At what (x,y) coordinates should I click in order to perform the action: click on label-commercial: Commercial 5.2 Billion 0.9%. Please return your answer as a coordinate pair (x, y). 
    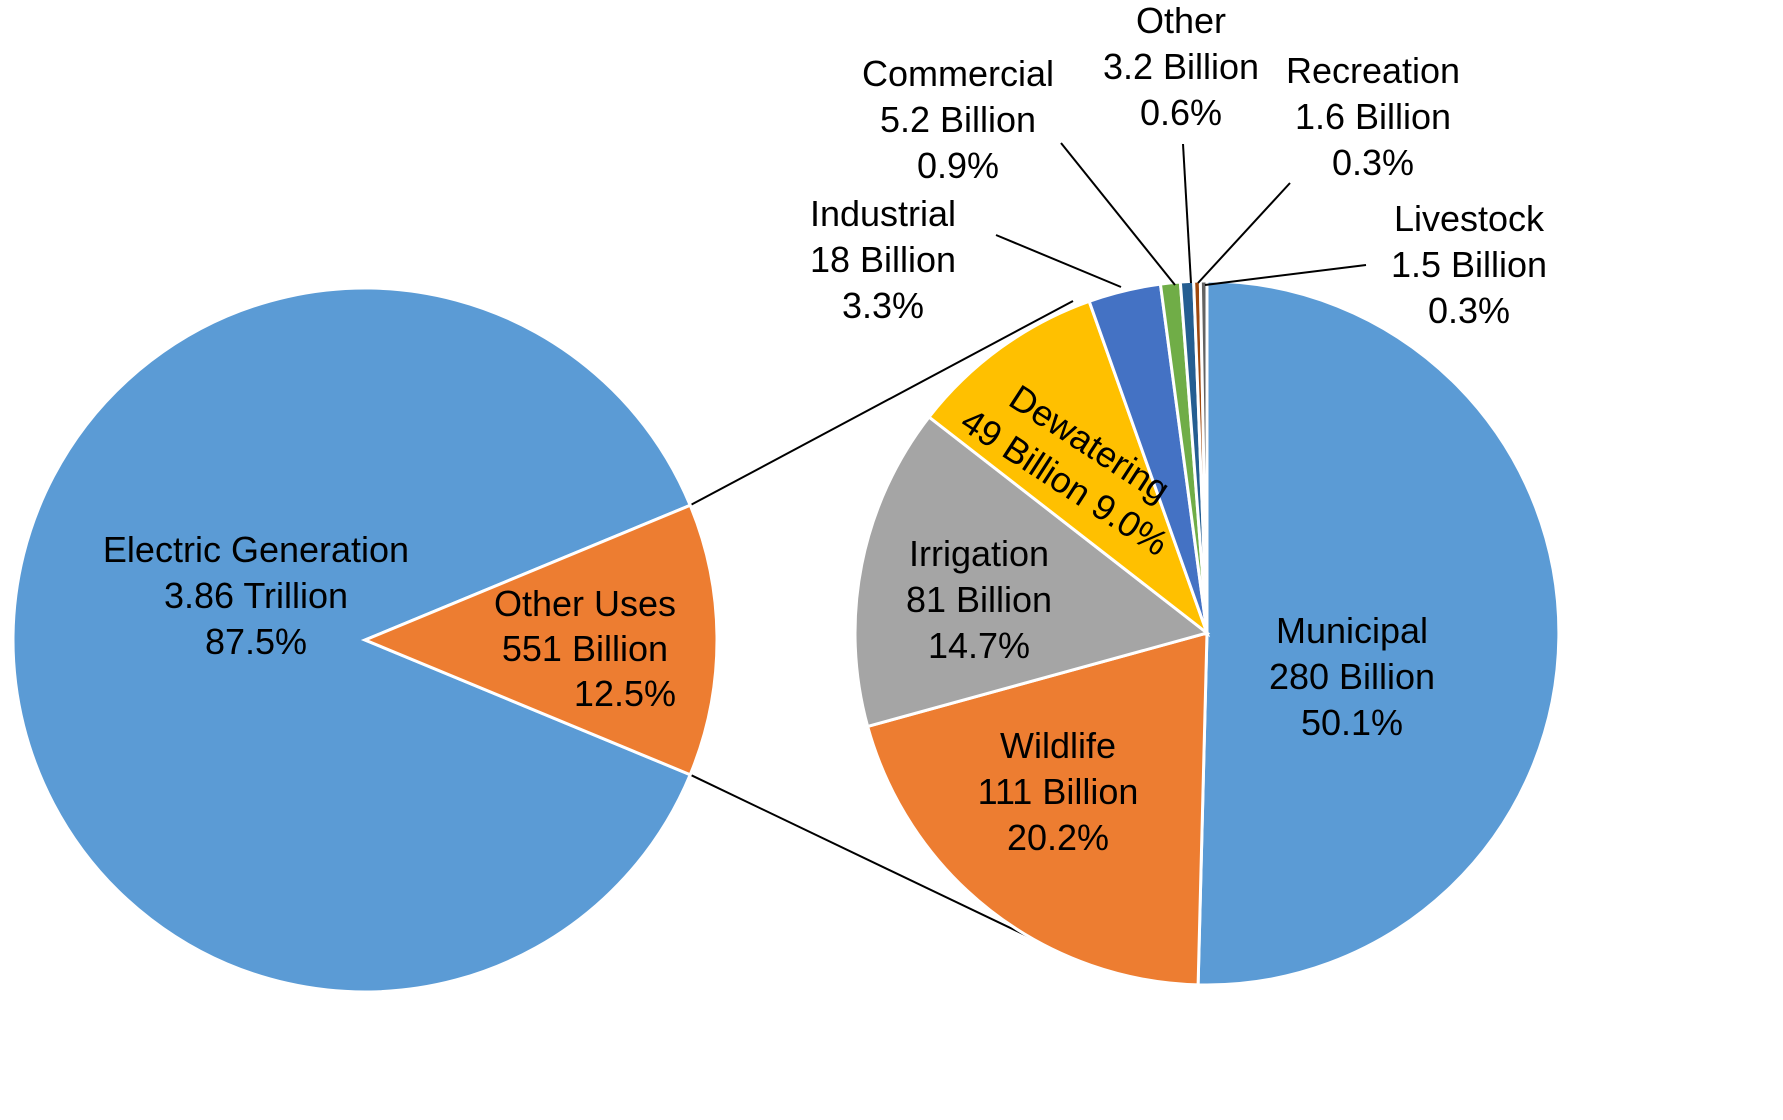
    Looking at the image, I should click on (958, 119).